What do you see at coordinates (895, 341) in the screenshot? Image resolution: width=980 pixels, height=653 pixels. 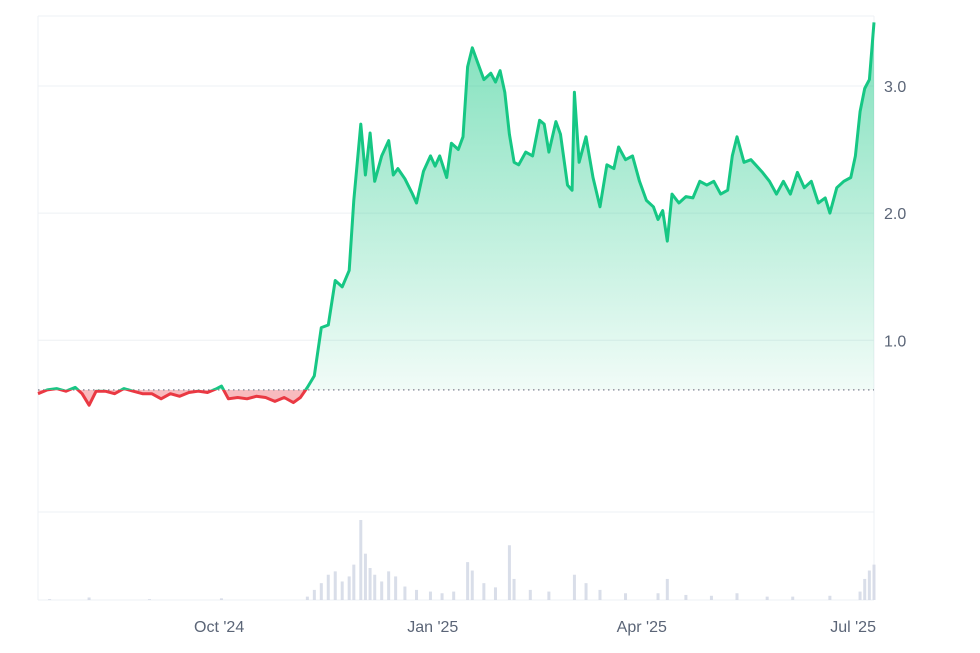 I see `y-tick-label: 1.0` at bounding box center [895, 341].